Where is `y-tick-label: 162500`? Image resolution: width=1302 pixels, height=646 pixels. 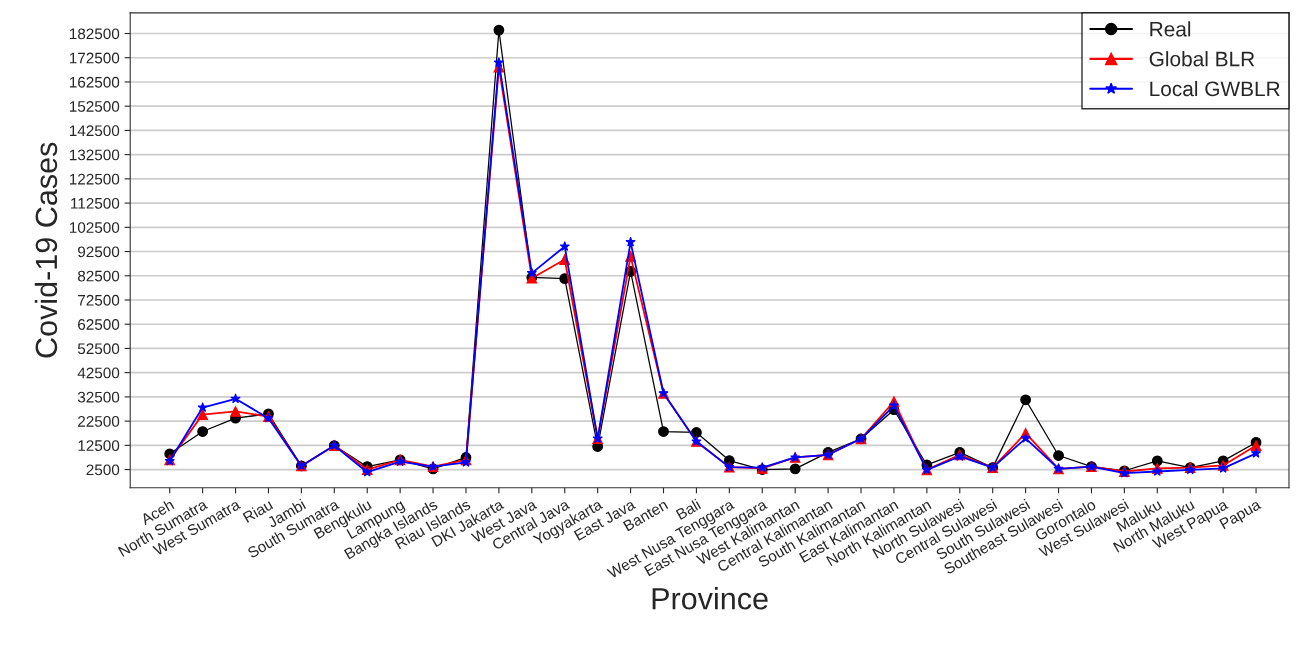 y-tick-label: 162500 is located at coordinates (94, 82).